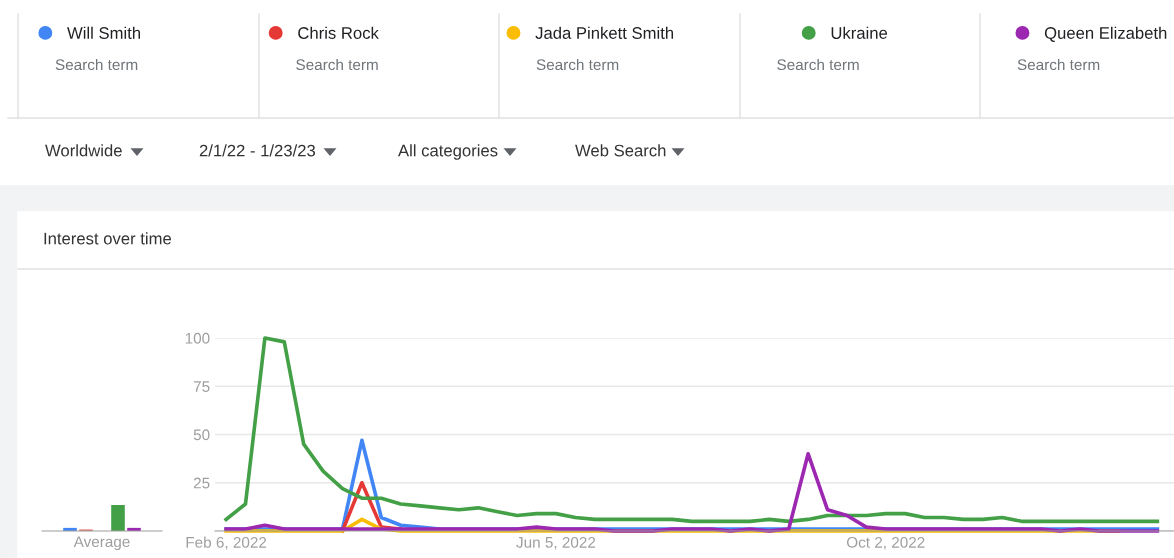 The image size is (1174, 558). What do you see at coordinates (257, 150) in the screenshot?
I see `text: 2/1/22 - 1/23/23` at bounding box center [257, 150].